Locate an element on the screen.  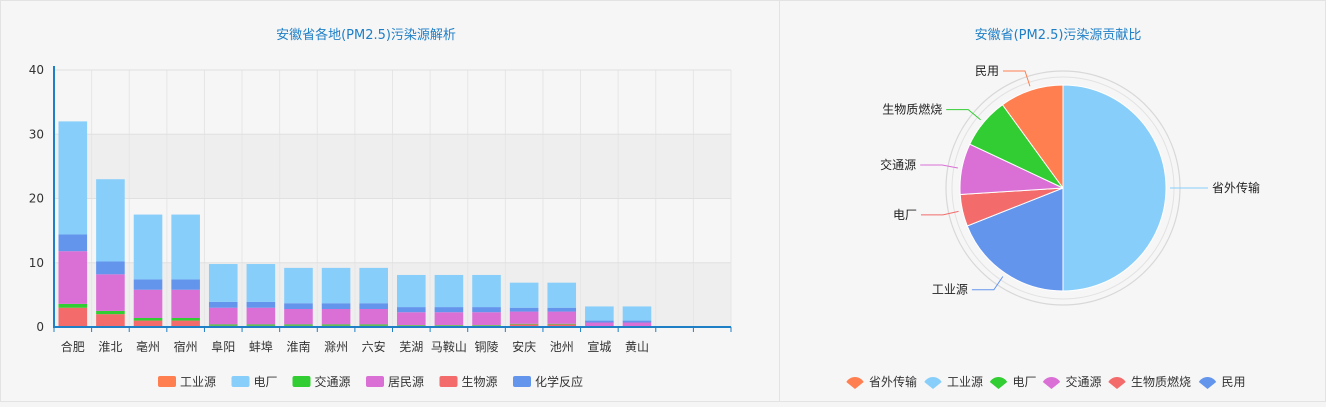
pie-label: 民用 is located at coordinates (987, 71).